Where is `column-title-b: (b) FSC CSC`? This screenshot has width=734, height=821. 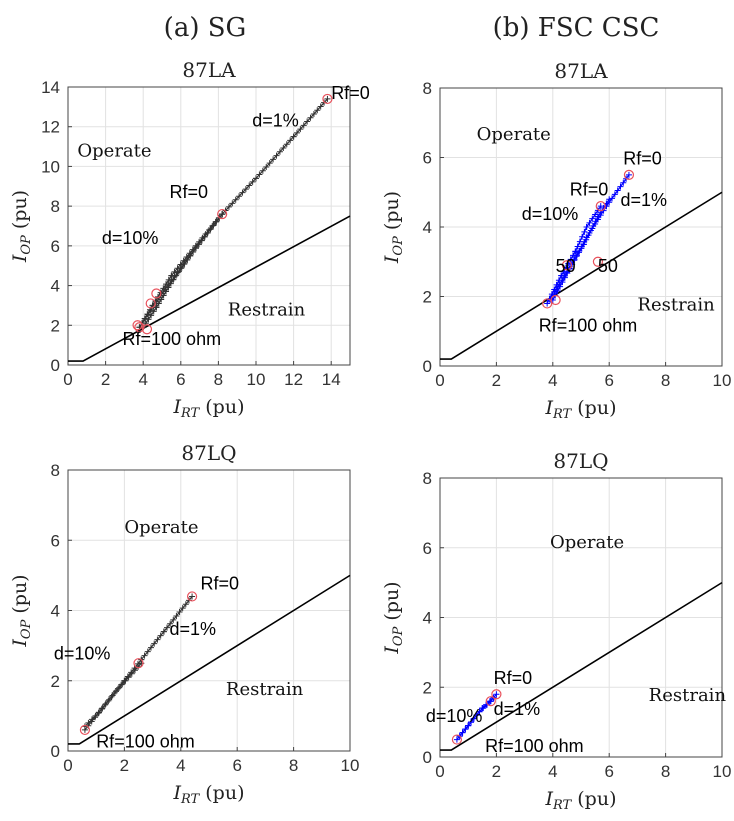
column-title-b: (b) FSC CSC is located at coordinates (576, 28).